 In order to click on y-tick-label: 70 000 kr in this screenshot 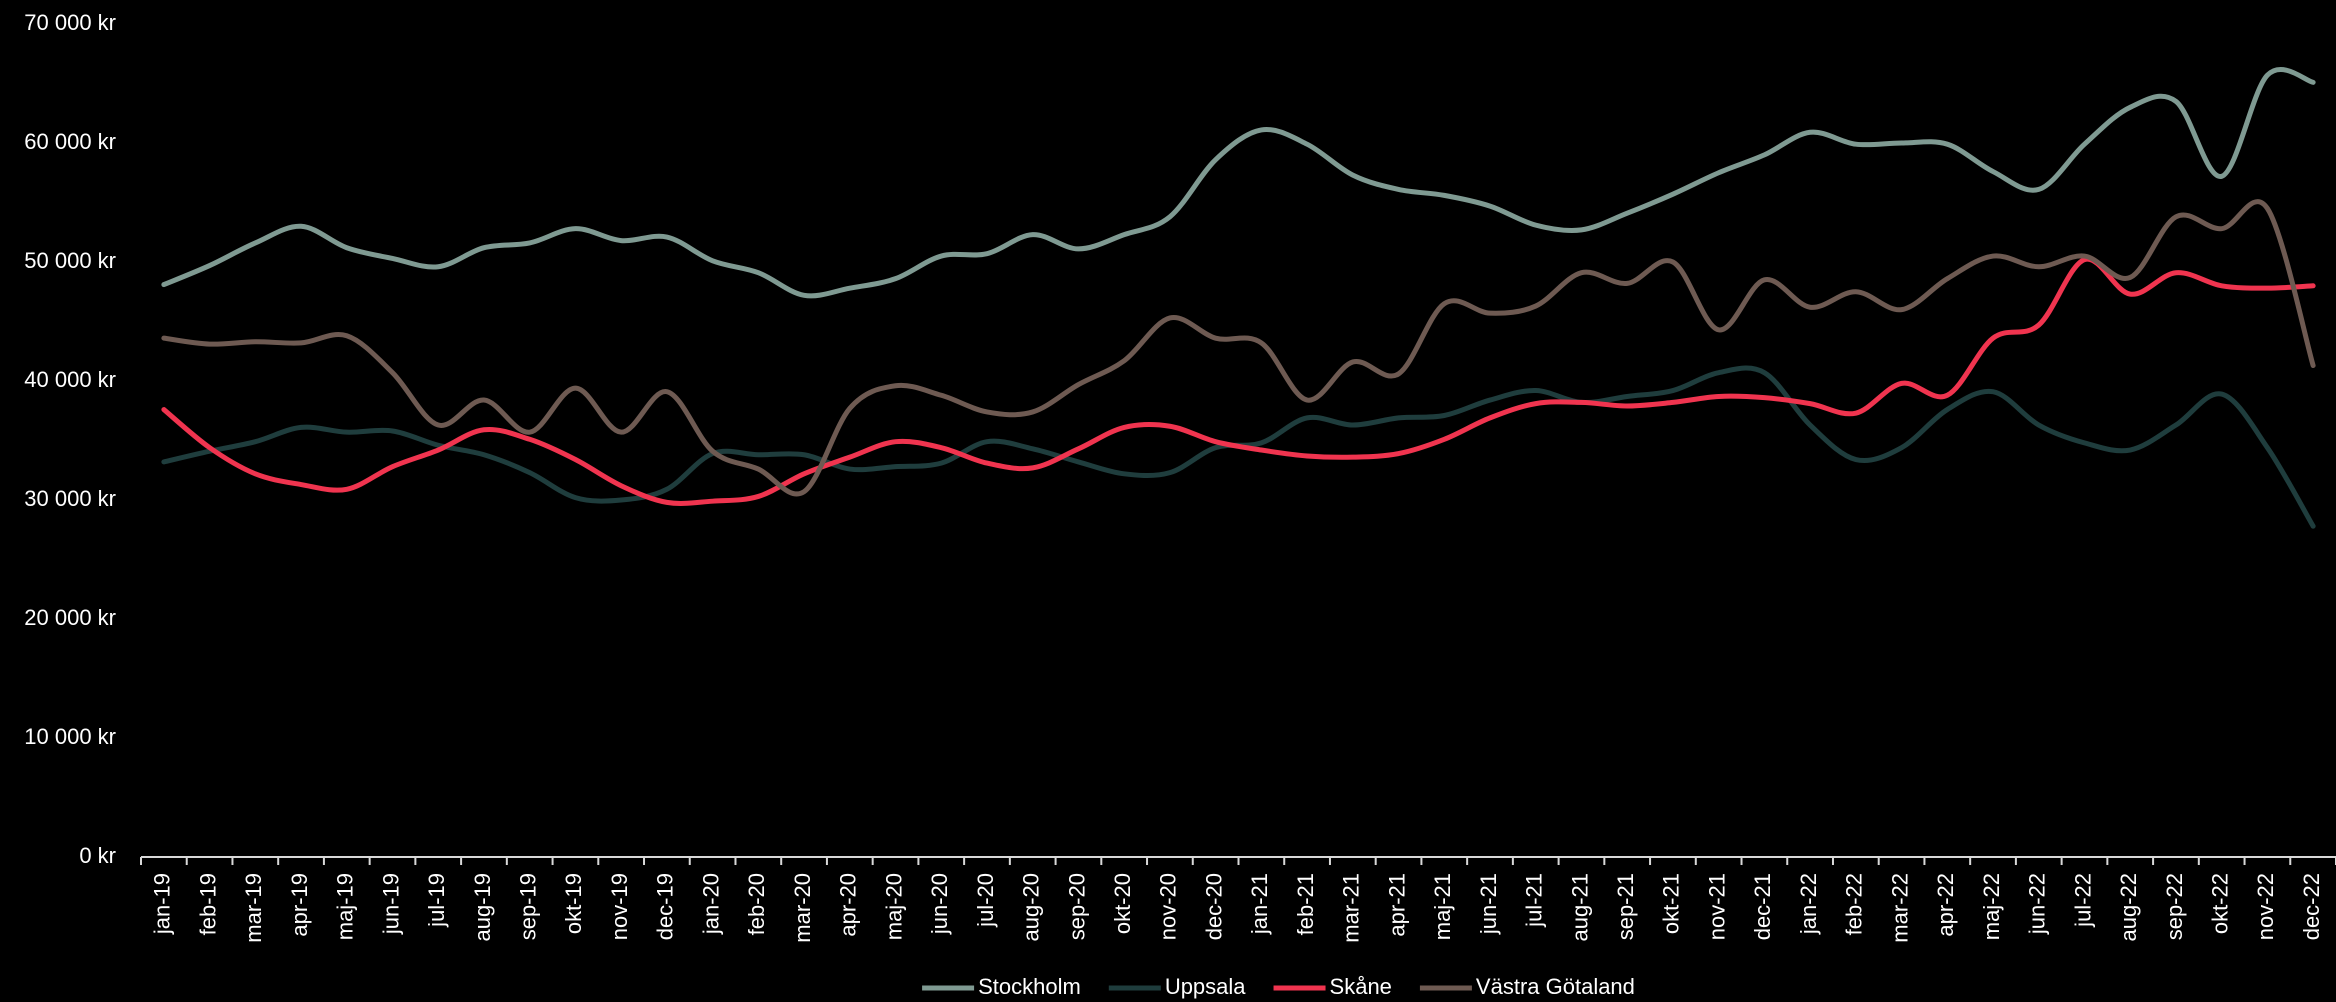, I will do `click(70, 22)`.